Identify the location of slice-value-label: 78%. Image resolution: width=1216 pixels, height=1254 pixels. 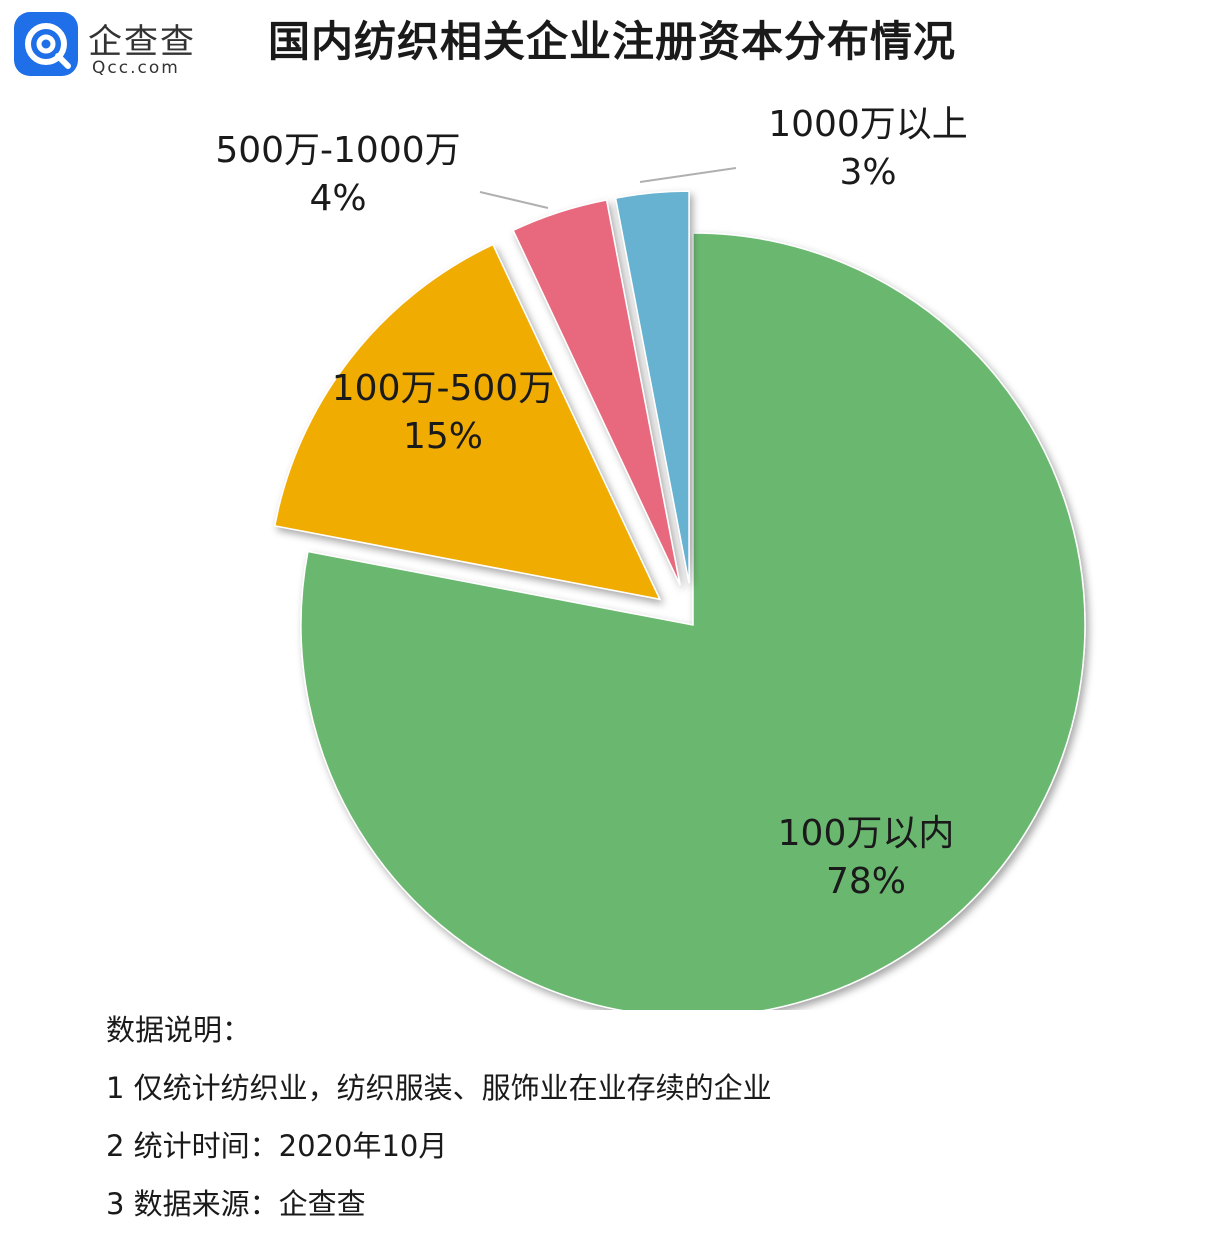
(866, 881).